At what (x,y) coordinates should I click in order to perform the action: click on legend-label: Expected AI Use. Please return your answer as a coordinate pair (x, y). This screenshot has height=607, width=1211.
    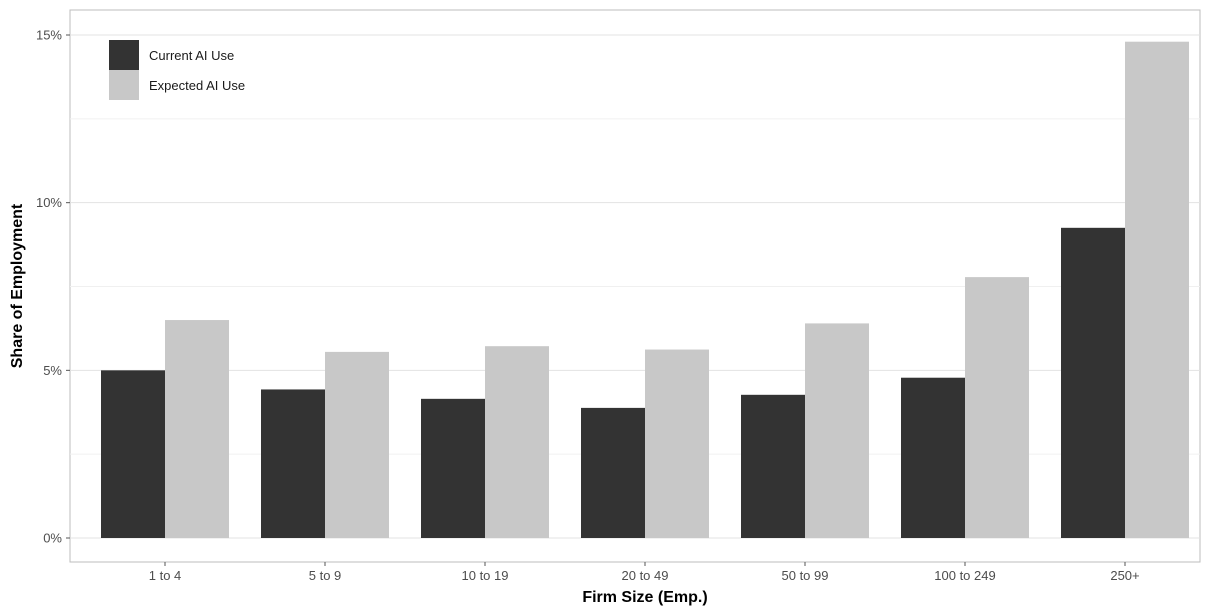
    Looking at the image, I should click on (197, 85).